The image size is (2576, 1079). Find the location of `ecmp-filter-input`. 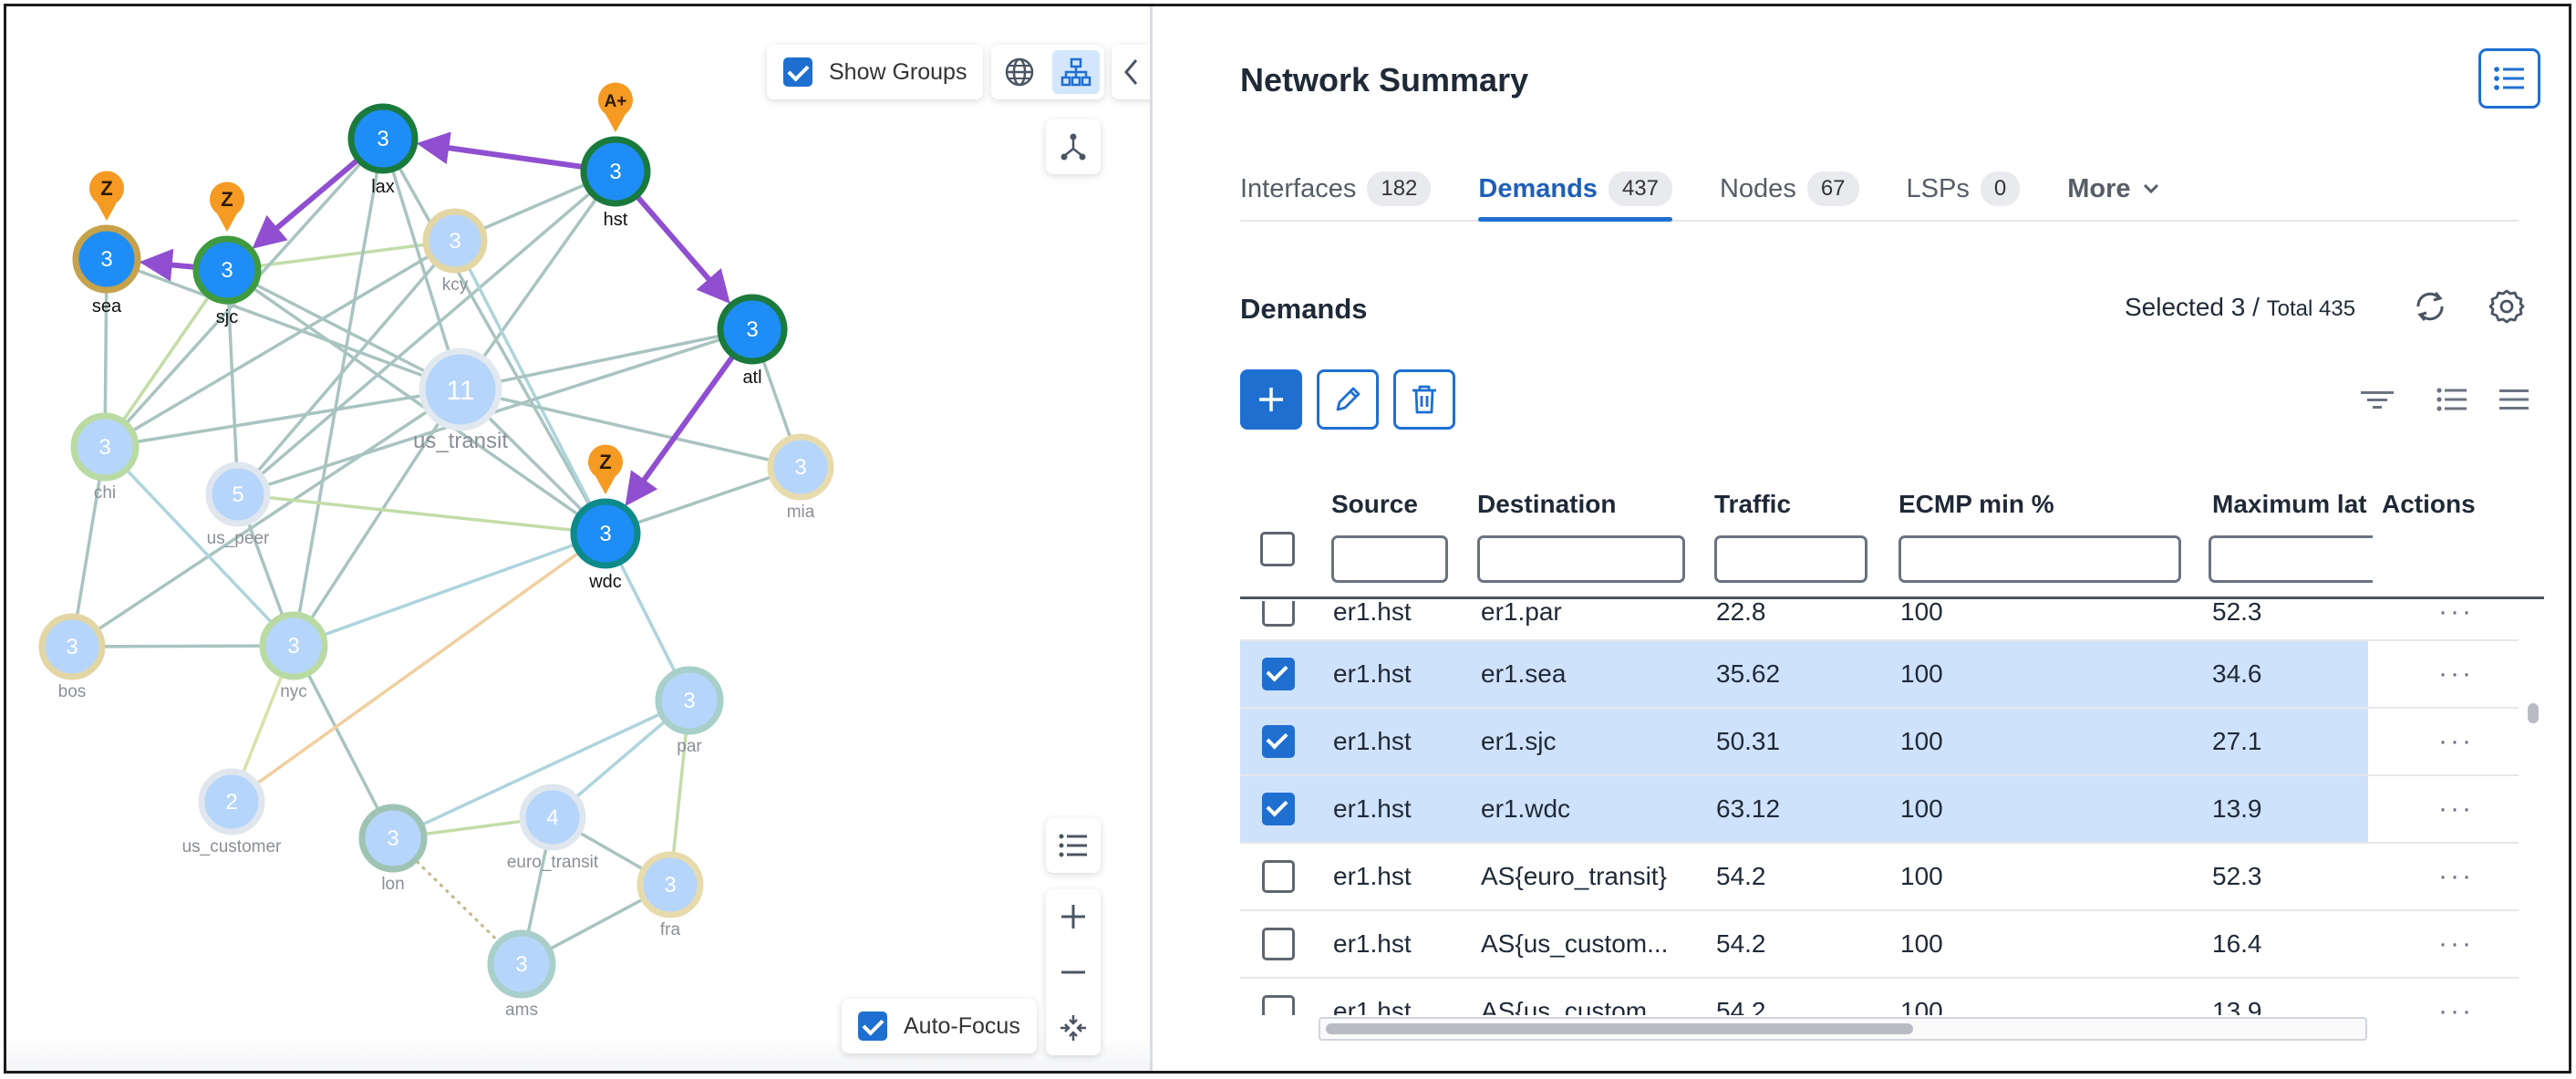

ecmp-filter-input is located at coordinates (2039, 559).